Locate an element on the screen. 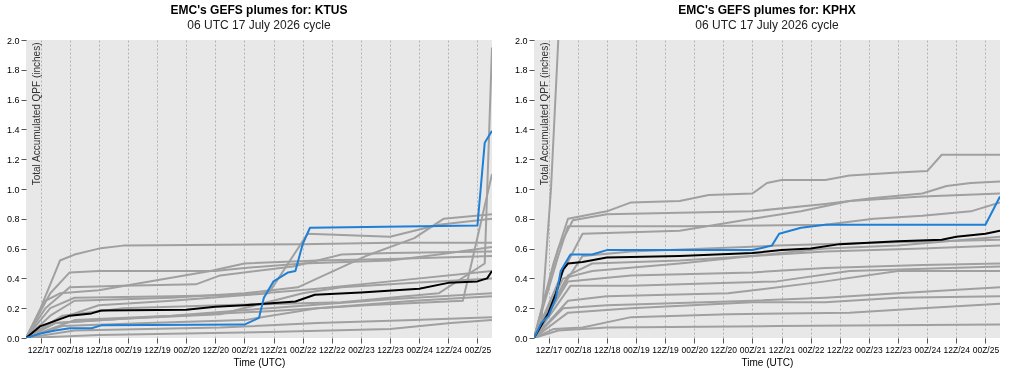 This screenshot has width=1024, height=388. chart-title: EMC's GEFS plumes for: KTUS is located at coordinates (259, 10).